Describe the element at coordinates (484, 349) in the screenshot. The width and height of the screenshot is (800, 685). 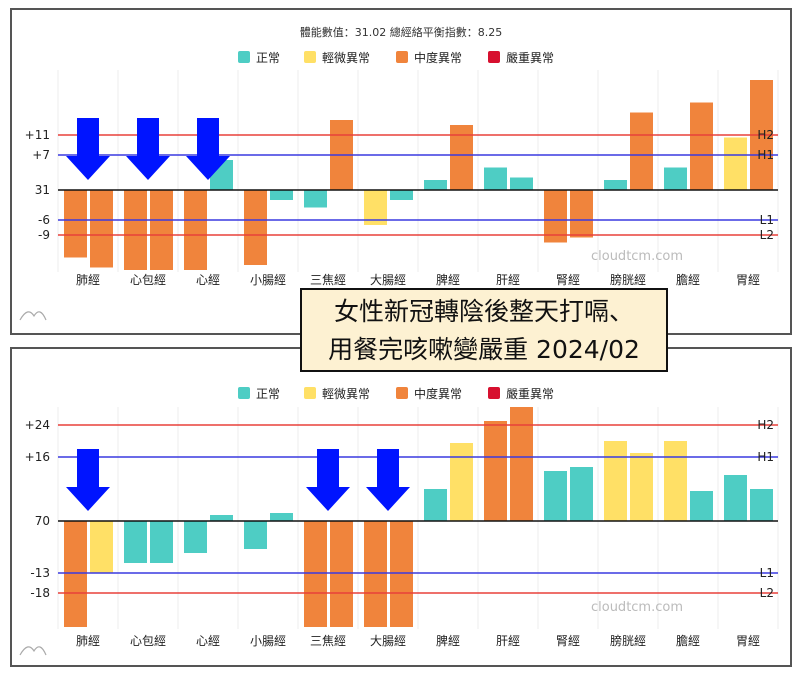
I see `caption-line-2: 用餐完咳嗽變嚴重 2024/02` at that location.